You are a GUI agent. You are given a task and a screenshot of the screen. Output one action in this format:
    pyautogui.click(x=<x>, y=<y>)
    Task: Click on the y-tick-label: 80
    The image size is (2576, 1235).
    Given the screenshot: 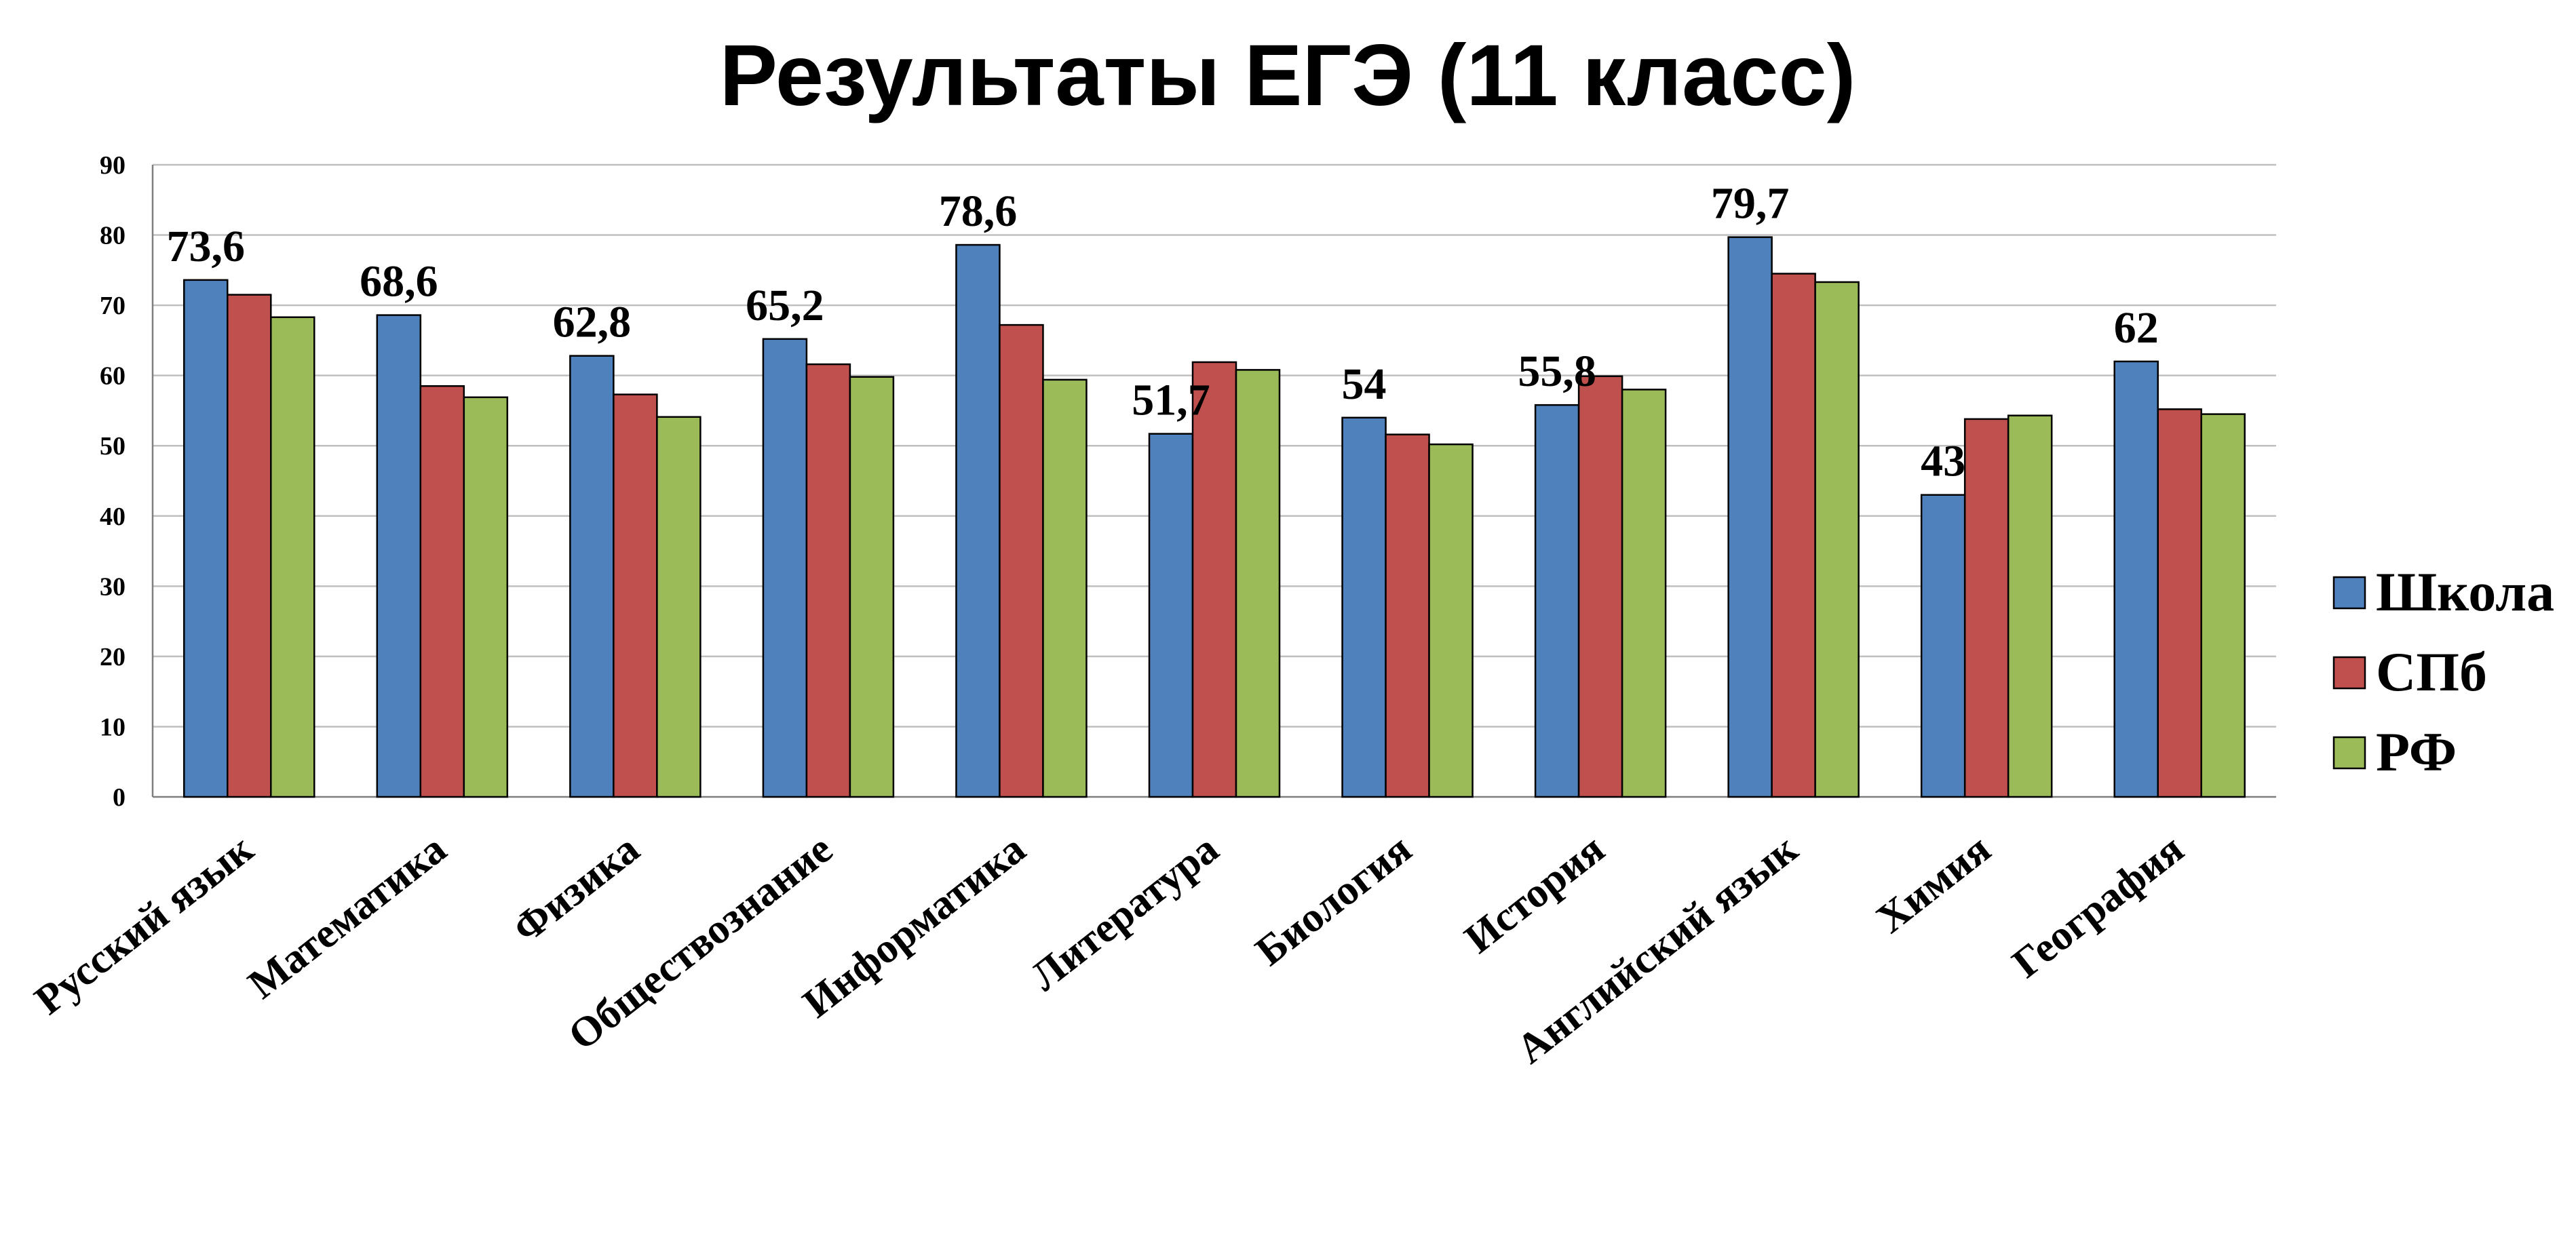 What is the action you would take?
    pyautogui.click(x=113, y=236)
    